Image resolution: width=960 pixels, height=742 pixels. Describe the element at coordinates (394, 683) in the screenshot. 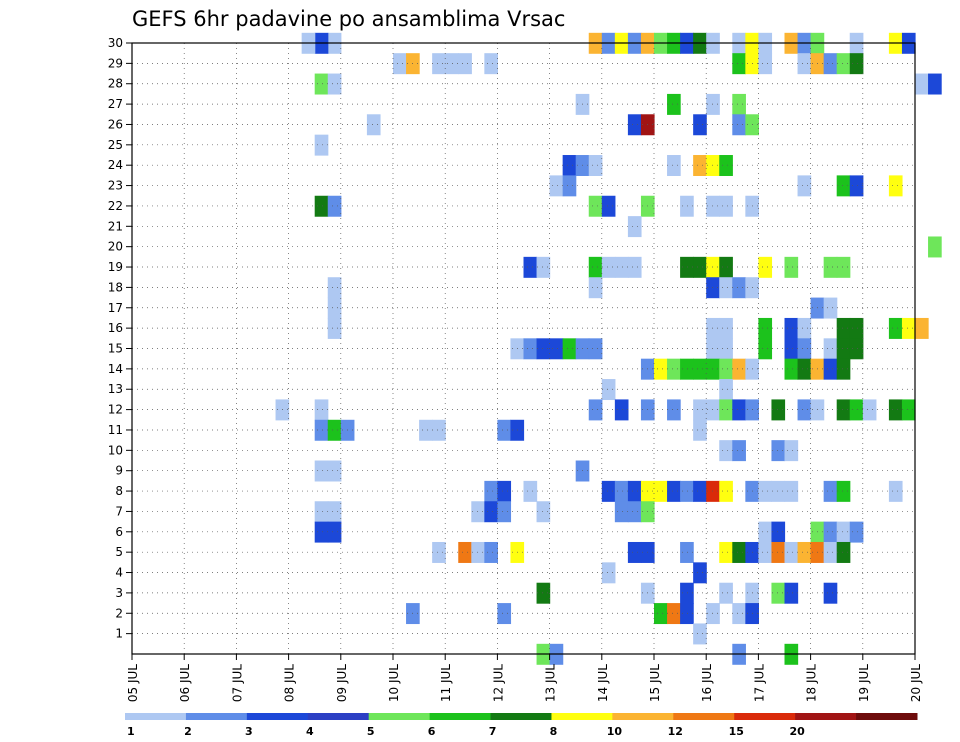

I see `x-tick-label: 10 JUL` at that location.